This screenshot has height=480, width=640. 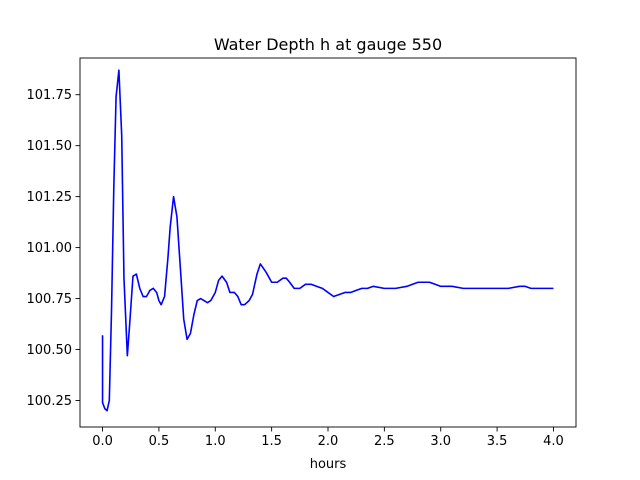 What do you see at coordinates (440, 441) in the screenshot?
I see `x-tick-label: 3.0` at bounding box center [440, 441].